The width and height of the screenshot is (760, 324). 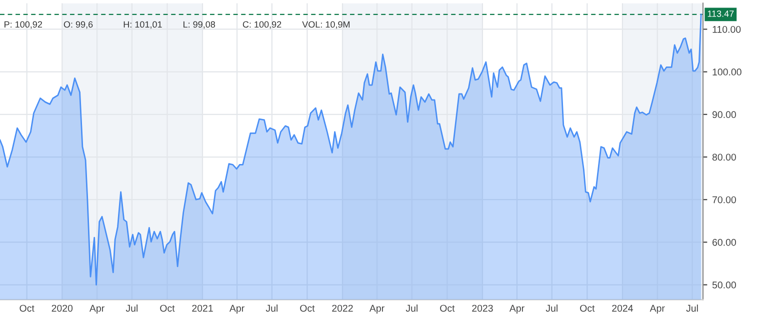 I want to click on y-tick-label: 60.00, so click(x=724, y=242).